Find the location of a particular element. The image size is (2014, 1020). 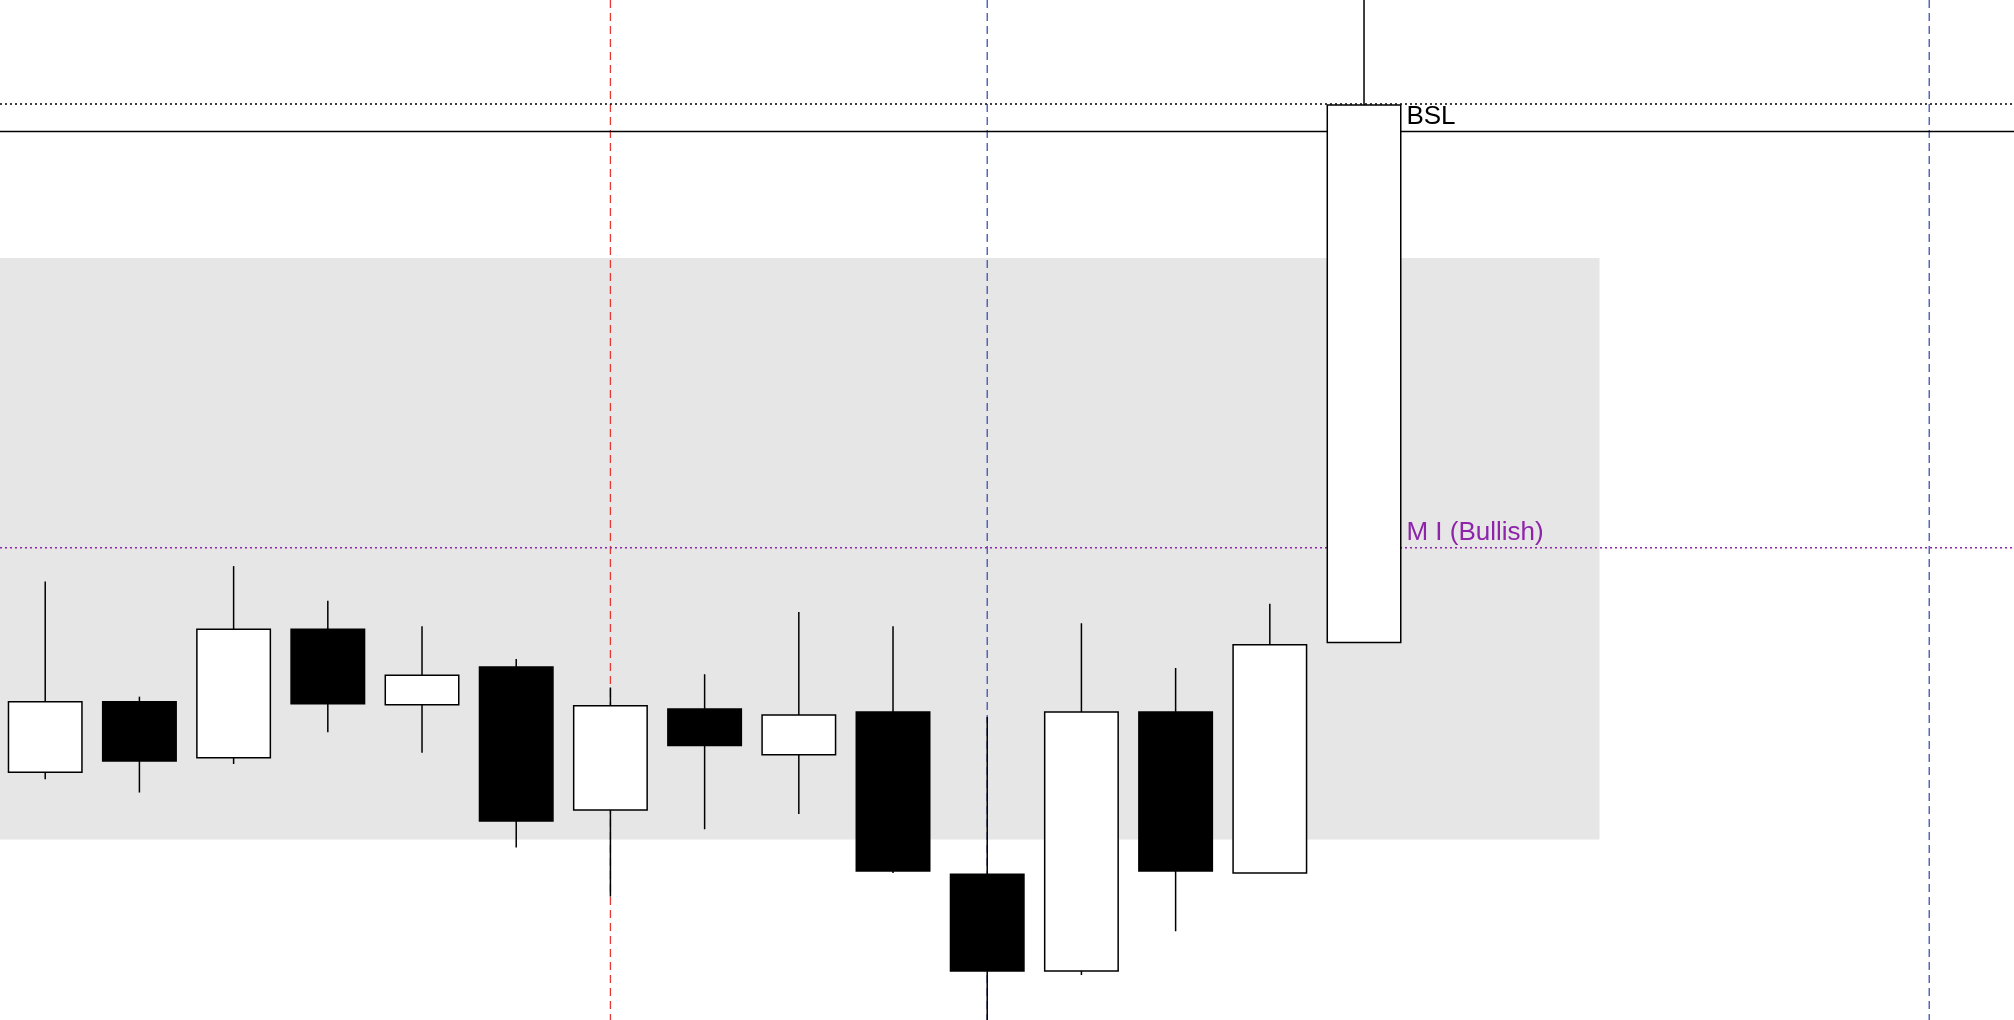

ref-line-label: M I (Bullish) is located at coordinates (1475, 530).